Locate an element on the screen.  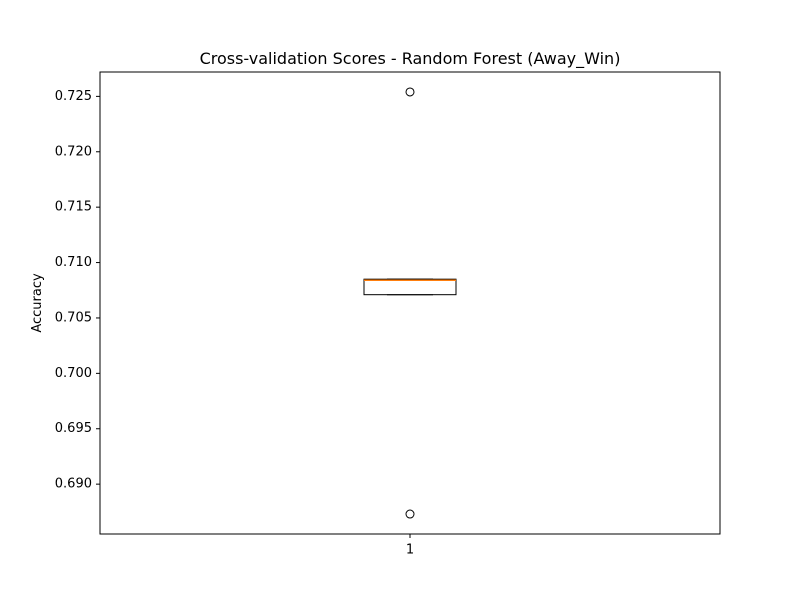
plot-marks is located at coordinates (410, 303).